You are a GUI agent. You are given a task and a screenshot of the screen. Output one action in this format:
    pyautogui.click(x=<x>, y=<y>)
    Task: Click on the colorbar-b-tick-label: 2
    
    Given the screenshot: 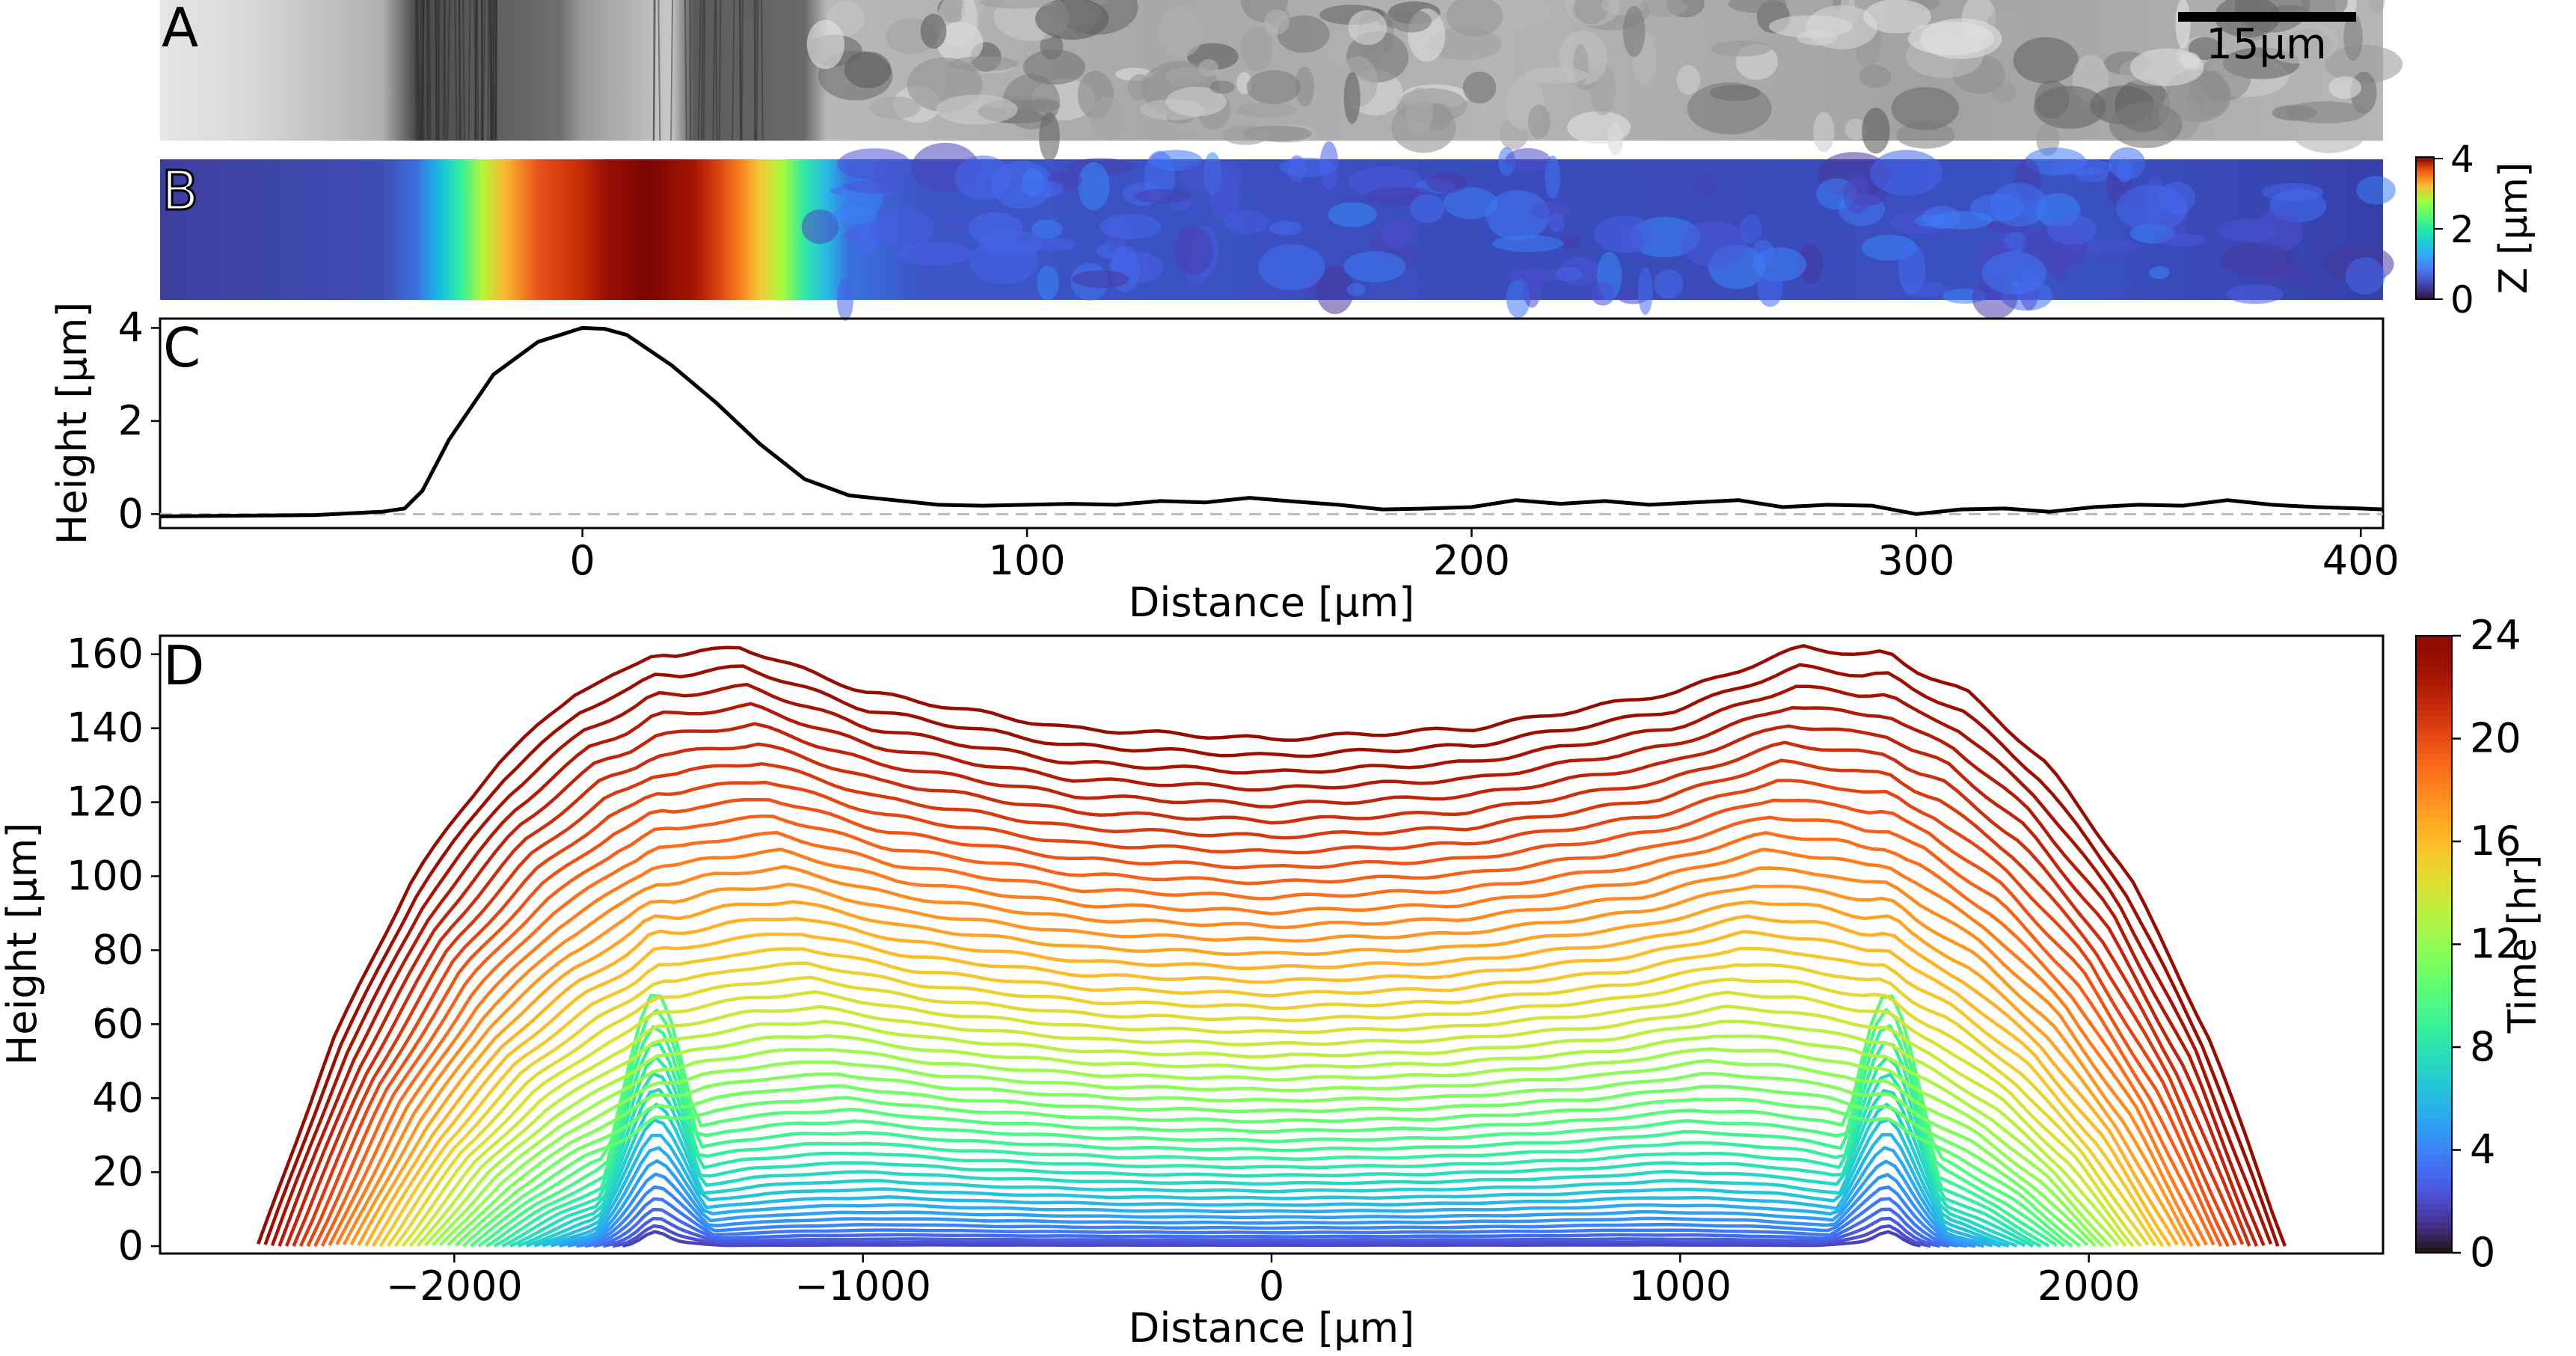 What is the action you would take?
    pyautogui.click(x=2462, y=229)
    